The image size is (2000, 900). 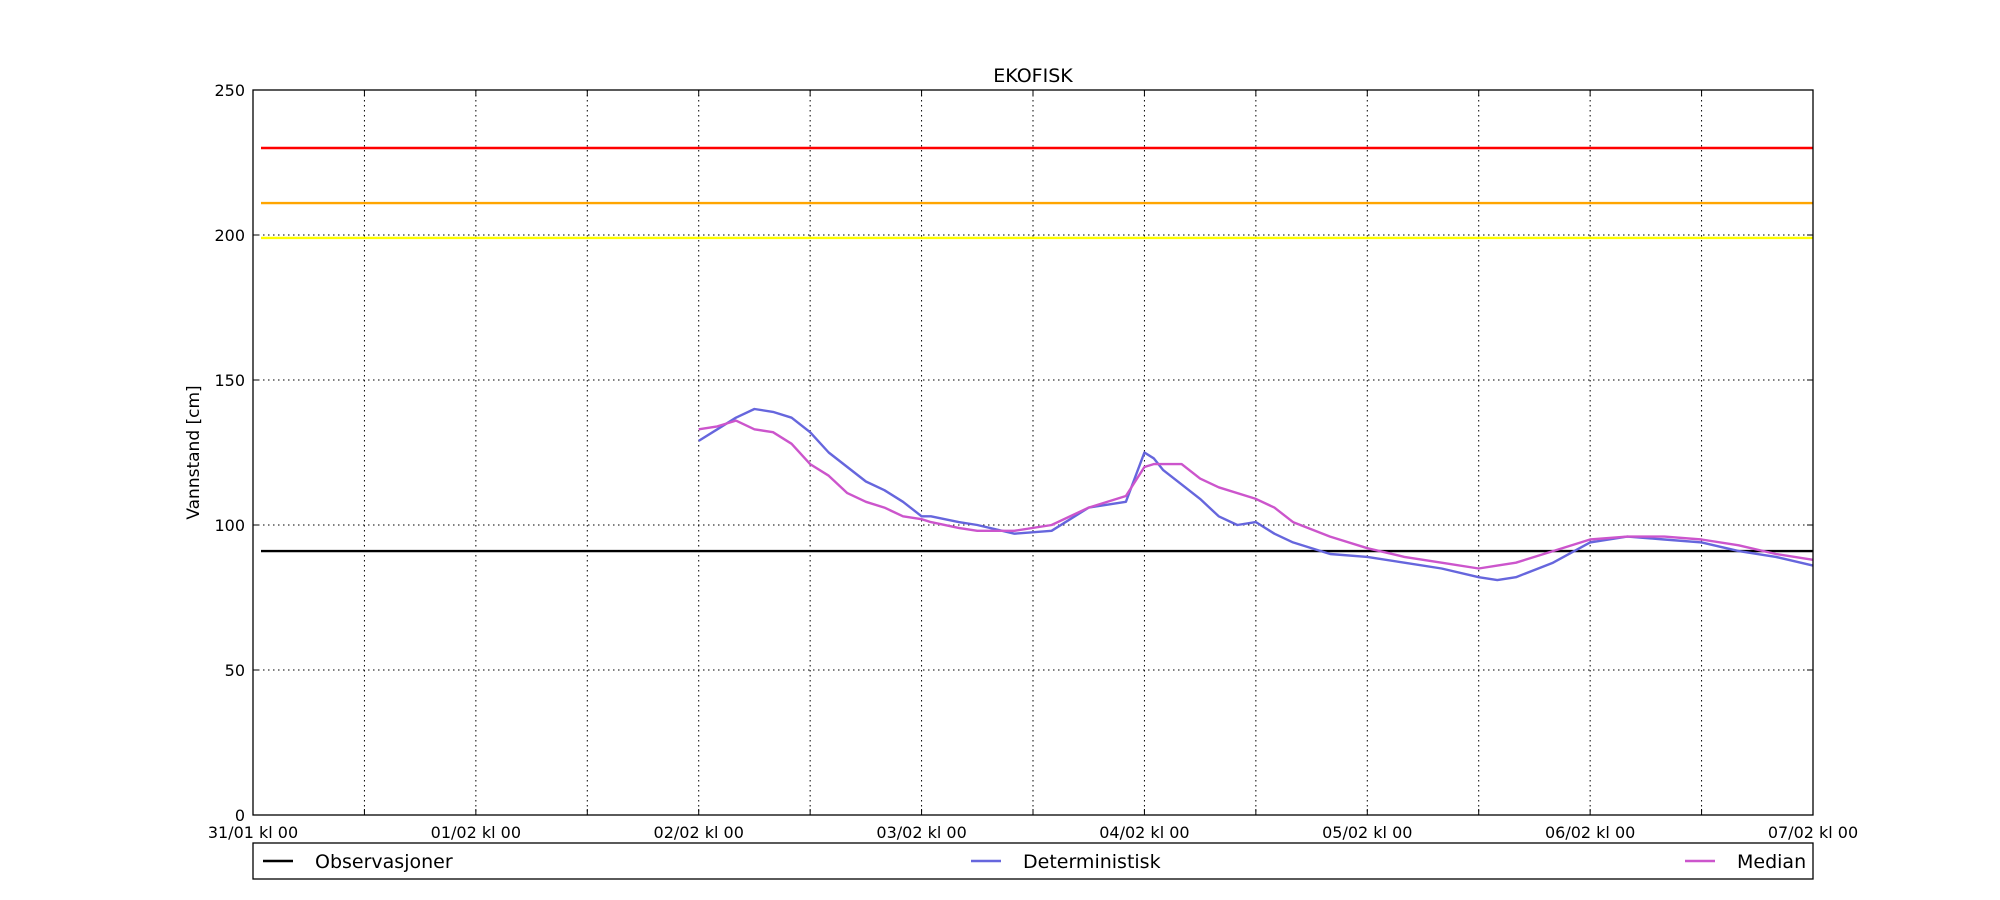 I want to click on legend: Observasjoner Deterministisk Median, so click(x=1033, y=861).